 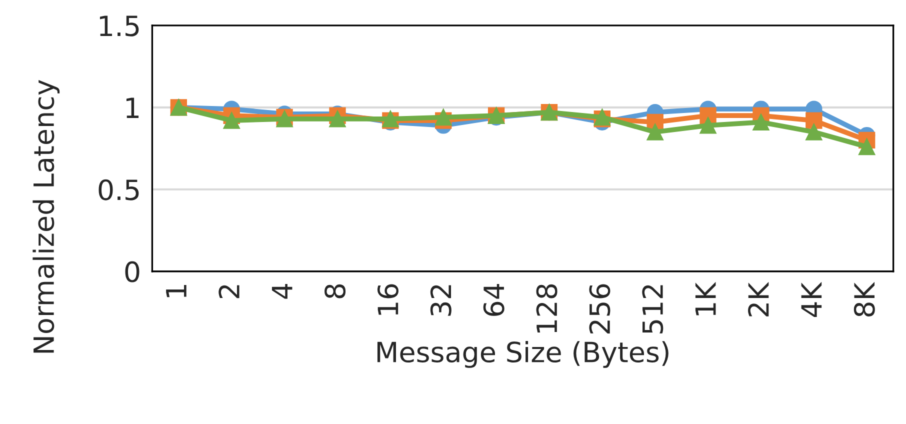 I want to click on x-tick-label: 128, so click(x=547, y=308).